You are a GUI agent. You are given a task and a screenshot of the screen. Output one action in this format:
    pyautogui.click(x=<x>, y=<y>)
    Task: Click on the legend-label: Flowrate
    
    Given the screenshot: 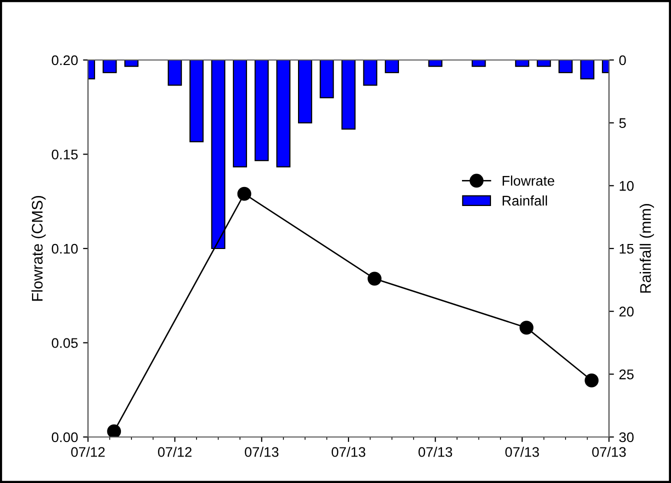 What is the action you would take?
    pyautogui.click(x=528, y=181)
    